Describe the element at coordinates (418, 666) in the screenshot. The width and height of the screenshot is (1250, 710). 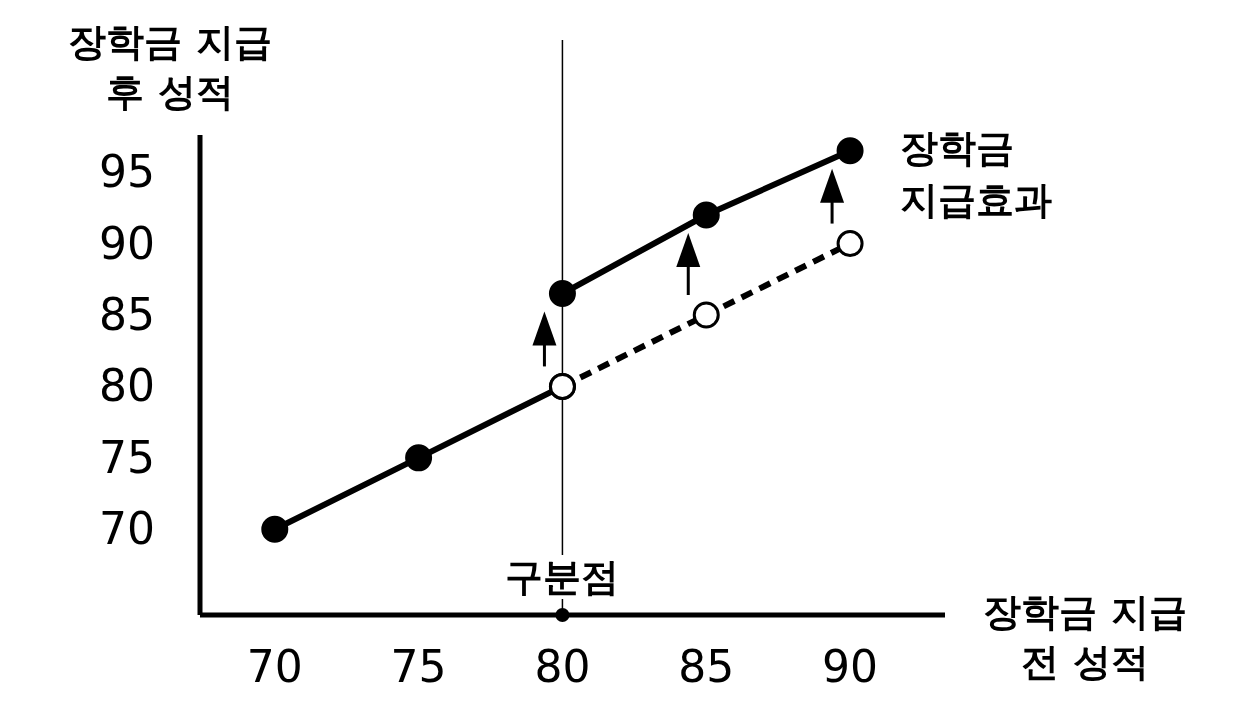
I see `x-tick-label: 75` at that location.